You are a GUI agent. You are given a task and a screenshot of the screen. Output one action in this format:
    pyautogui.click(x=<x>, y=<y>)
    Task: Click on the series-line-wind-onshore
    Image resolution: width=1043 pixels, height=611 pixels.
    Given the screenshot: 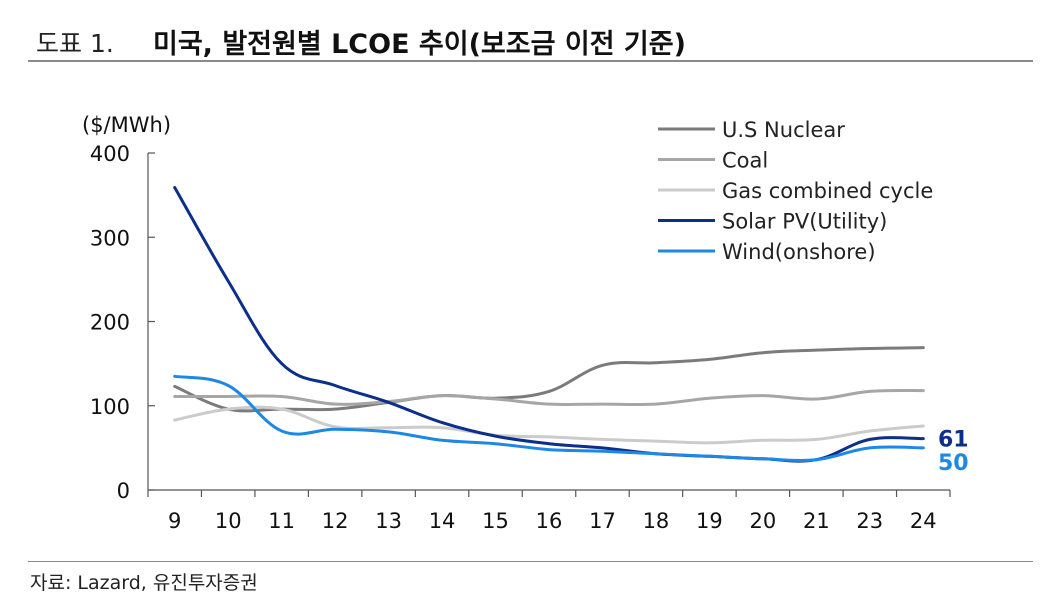 What is the action you would take?
    pyautogui.click(x=549, y=418)
    